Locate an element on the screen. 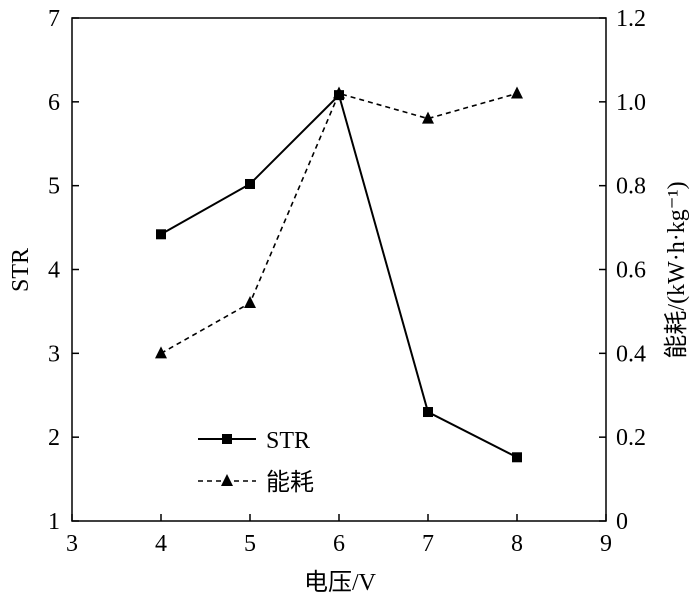 The width and height of the screenshot is (700, 601). legend-marker-energy is located at coordinates (227, 480).